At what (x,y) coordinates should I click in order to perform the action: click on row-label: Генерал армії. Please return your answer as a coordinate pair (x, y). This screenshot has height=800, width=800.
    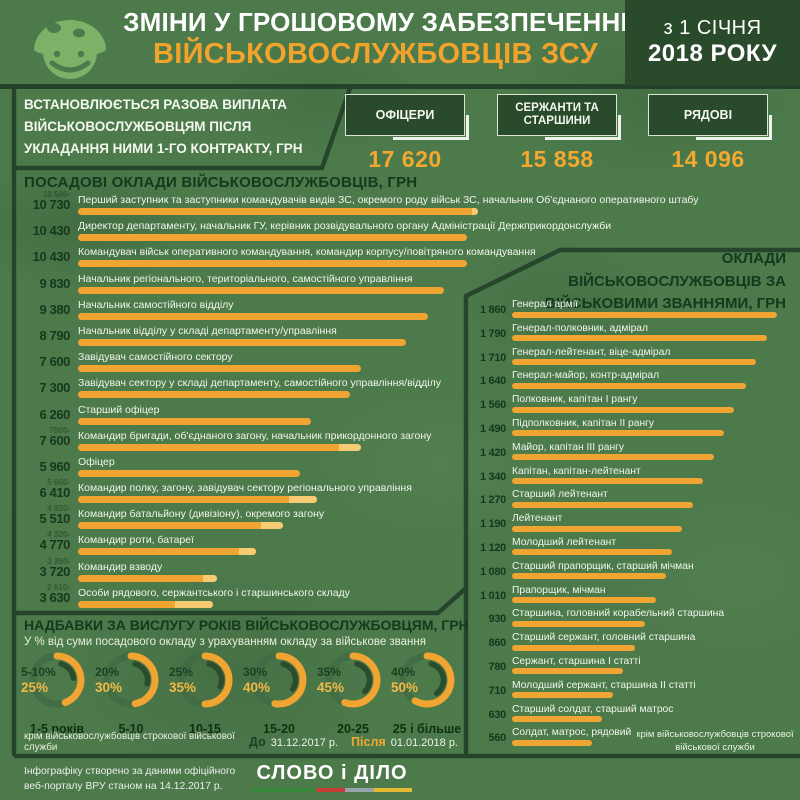
    Looking at the image, I should click on (545, 304).